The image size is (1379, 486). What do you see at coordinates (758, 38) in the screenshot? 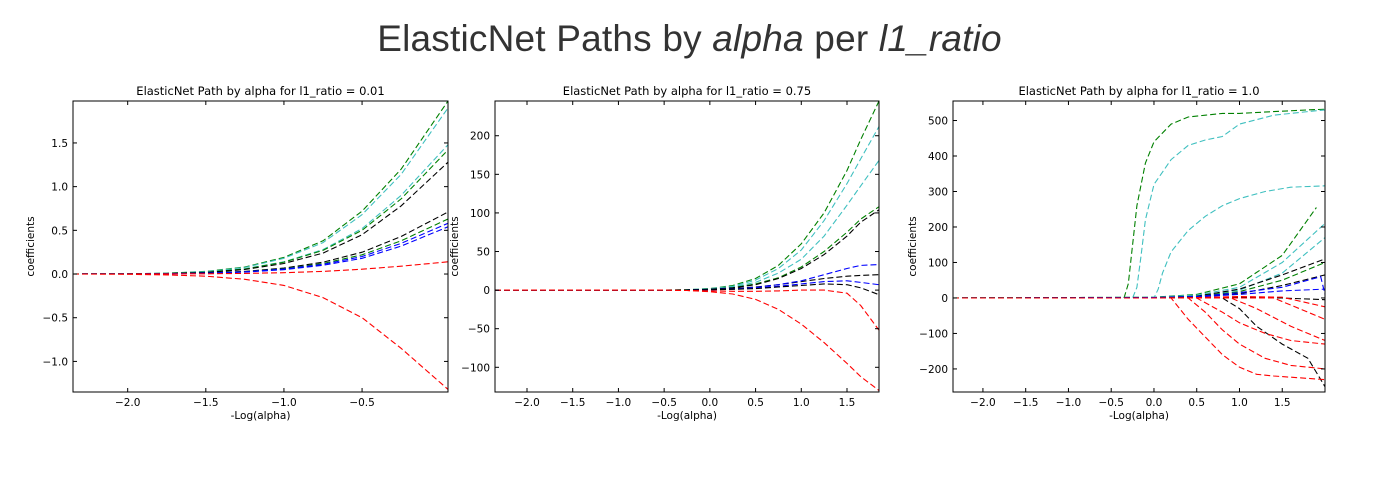
I see `figure-title-alpha: alpha` at bounding box center [758, 38].